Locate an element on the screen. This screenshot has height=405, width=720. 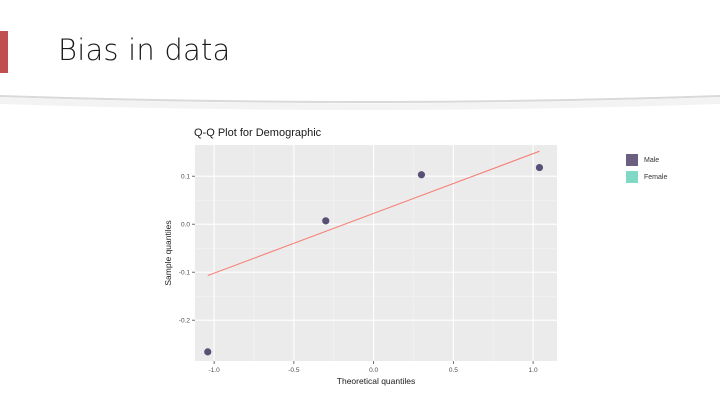
x-tick-label: 1.0 is located at coordinates (533, 370).